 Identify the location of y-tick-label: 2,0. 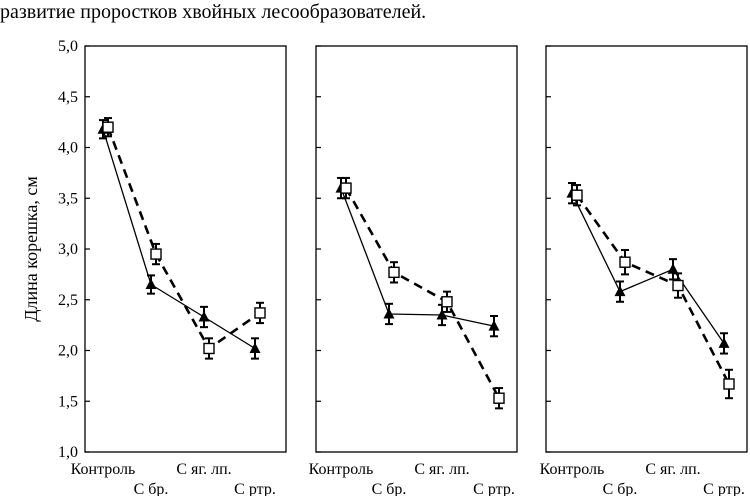
(68, 351).